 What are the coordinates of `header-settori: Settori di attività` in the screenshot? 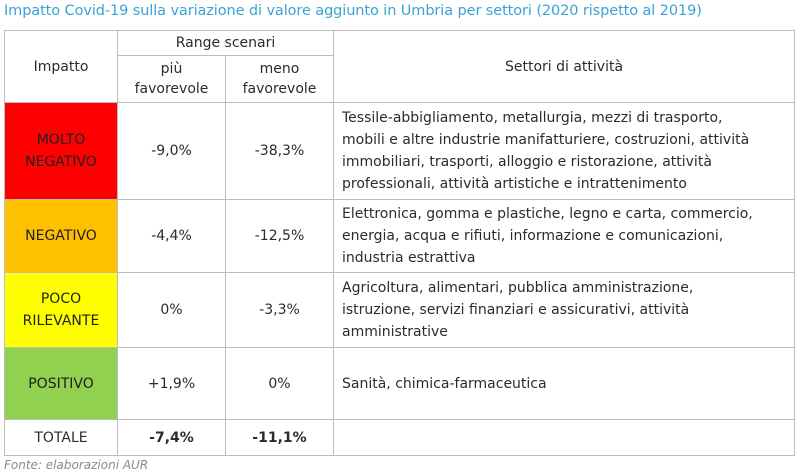 It's located at (564, 66).